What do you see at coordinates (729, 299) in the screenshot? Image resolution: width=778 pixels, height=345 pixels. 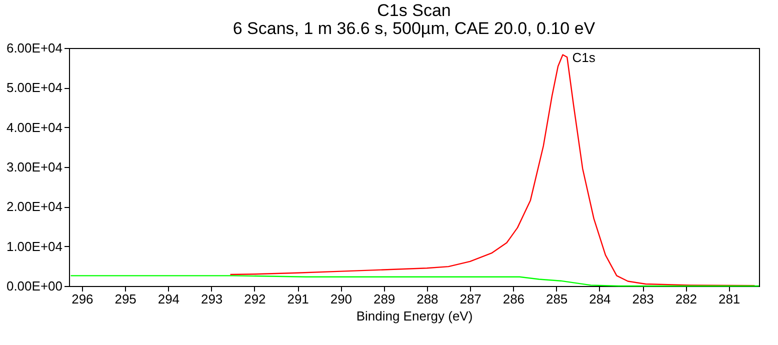 I see `x-tick-label: 281` at bounding box center [729, 299].